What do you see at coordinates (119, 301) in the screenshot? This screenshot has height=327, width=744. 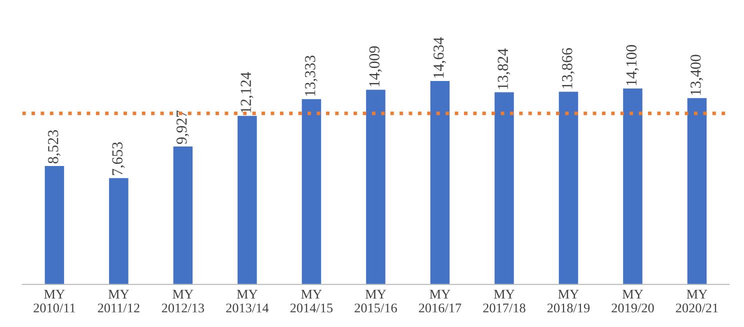 I see `x-tick-label: MY 2011/12` at bounding box center [119, 301].